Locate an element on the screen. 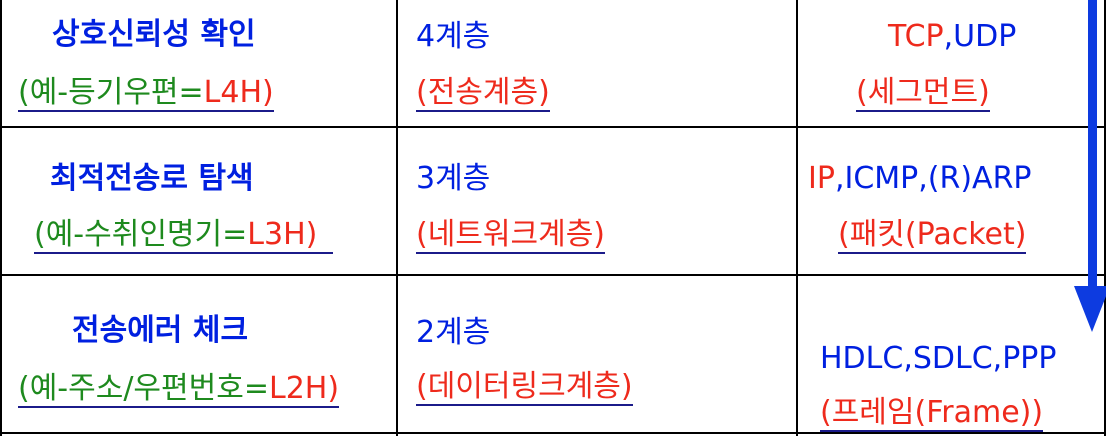  example-code: L2H) is located at coordinates (304, 388).